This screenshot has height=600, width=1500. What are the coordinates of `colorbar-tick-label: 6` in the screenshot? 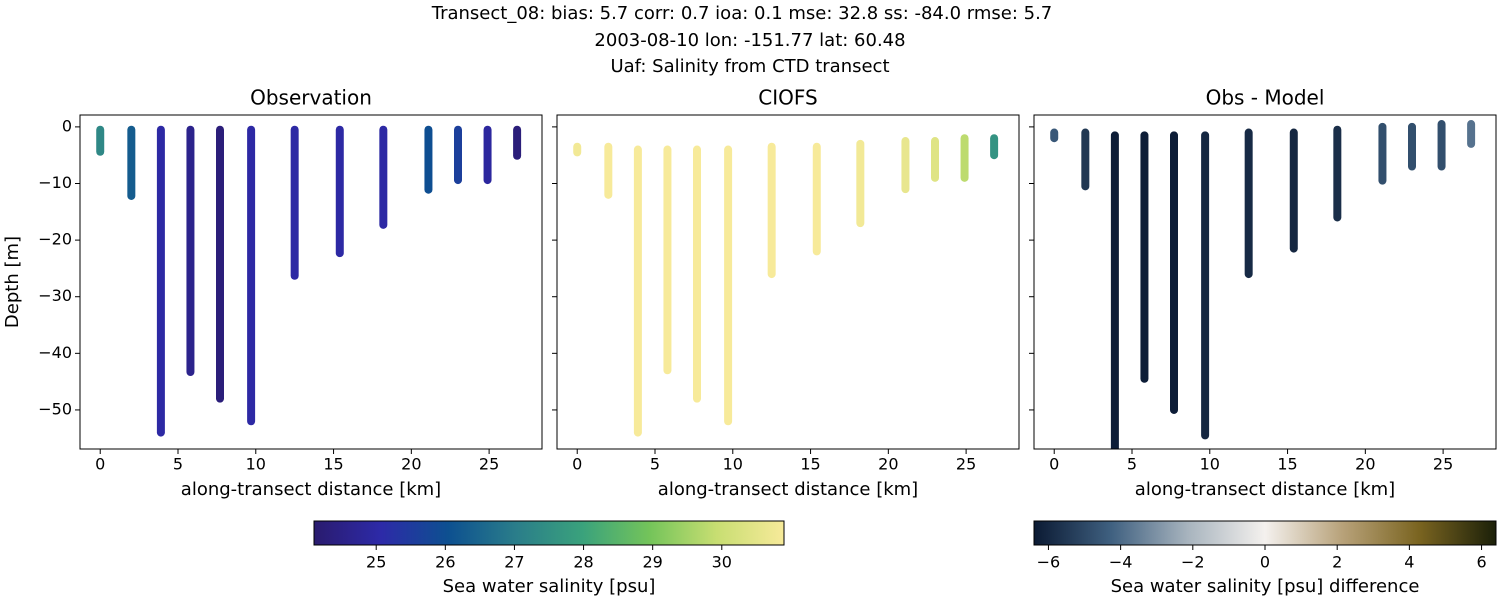 It's located at (1481, 562).